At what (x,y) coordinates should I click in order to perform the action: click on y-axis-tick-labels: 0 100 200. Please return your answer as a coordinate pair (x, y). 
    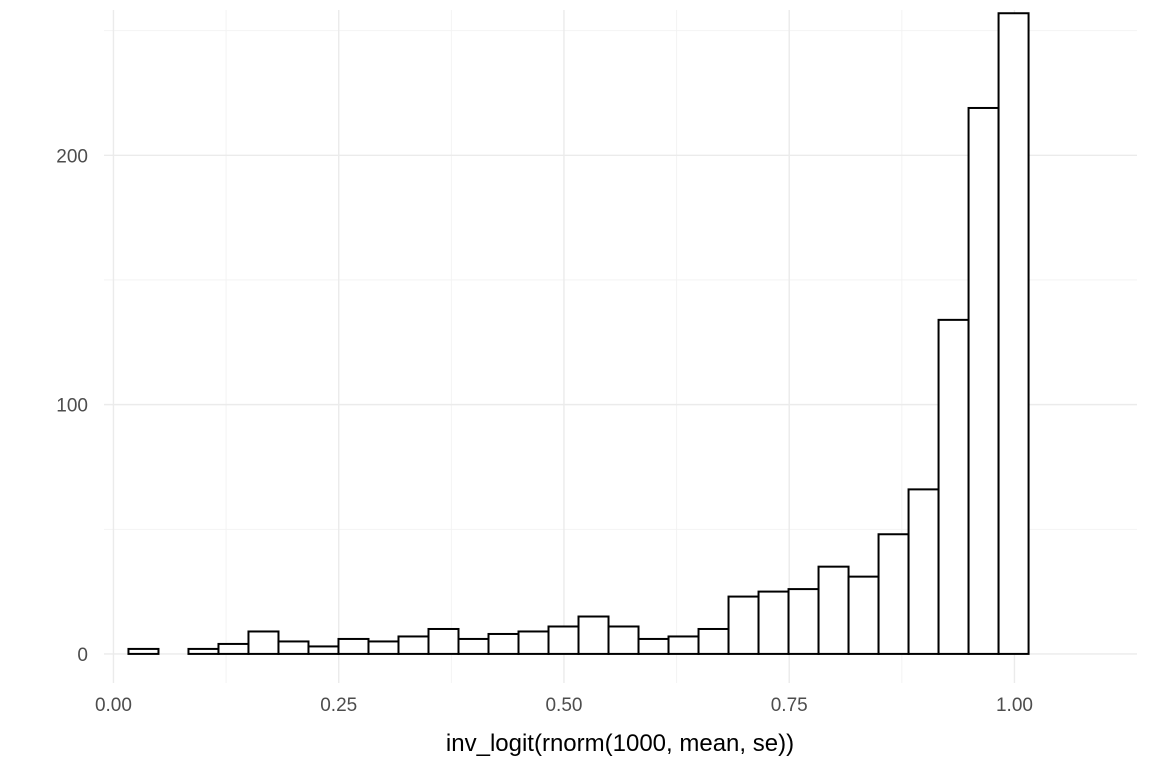
    Looking at the image, I should click on (72, 406).